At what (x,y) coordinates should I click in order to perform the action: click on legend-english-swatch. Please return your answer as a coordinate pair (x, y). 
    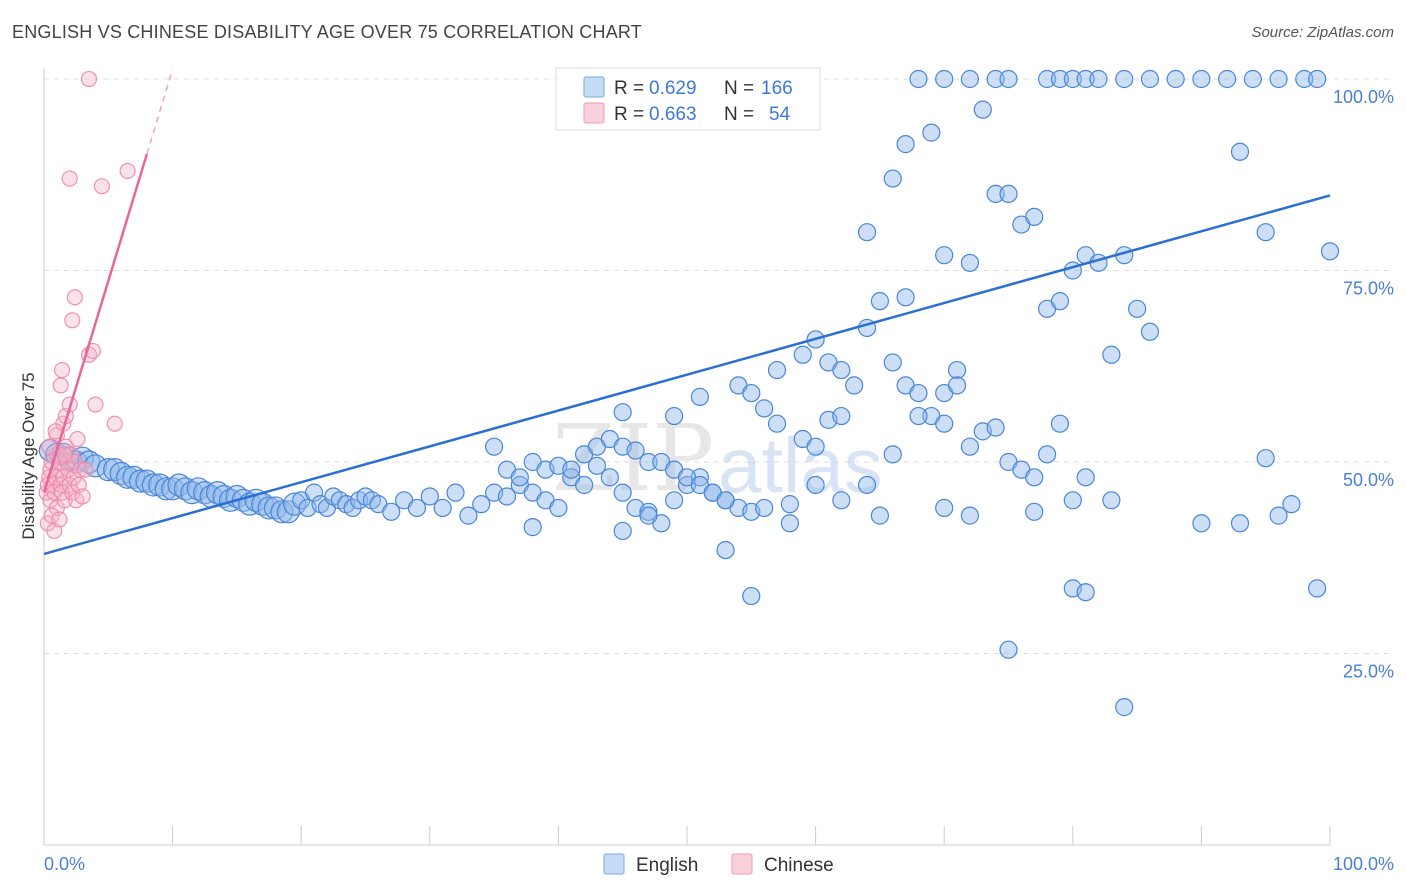
    Looking at the image, I should click on (614, 864).